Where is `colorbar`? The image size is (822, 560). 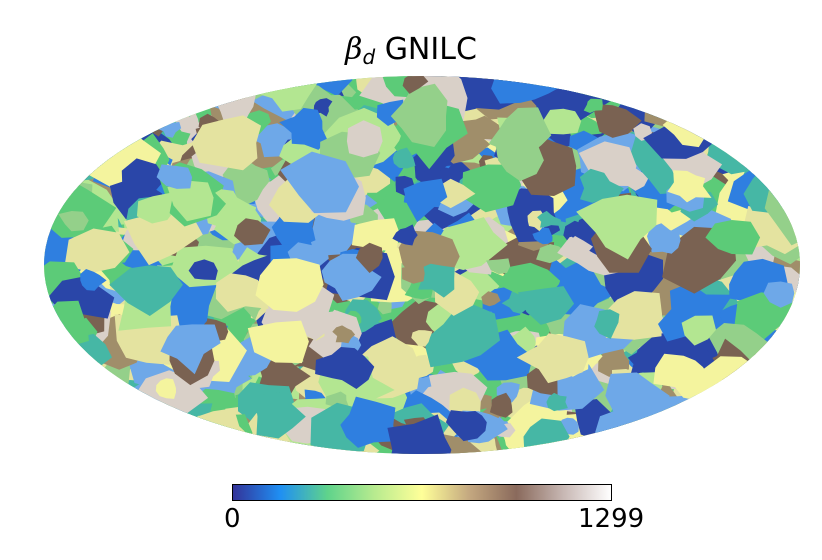
colorbar is located at coordinates (422, 492).